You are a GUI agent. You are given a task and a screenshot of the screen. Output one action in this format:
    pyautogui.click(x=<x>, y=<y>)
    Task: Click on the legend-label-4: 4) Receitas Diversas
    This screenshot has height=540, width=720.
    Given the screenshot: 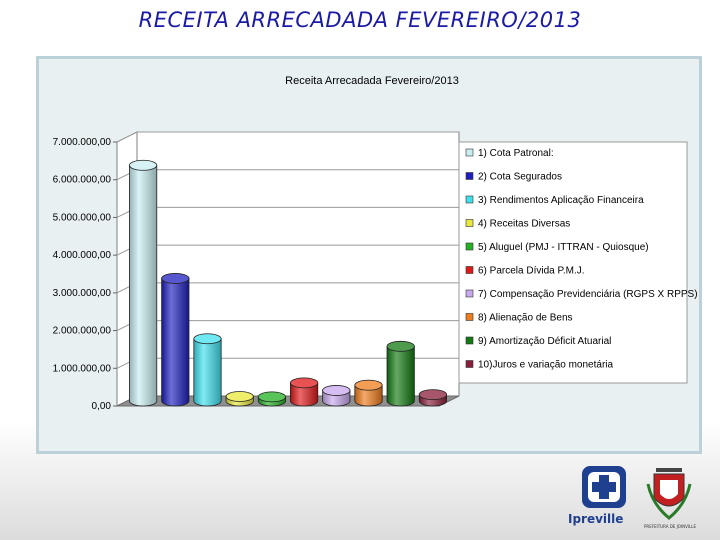 What is the action you would take?
    pyautogui.click(x=524, y=224)
    